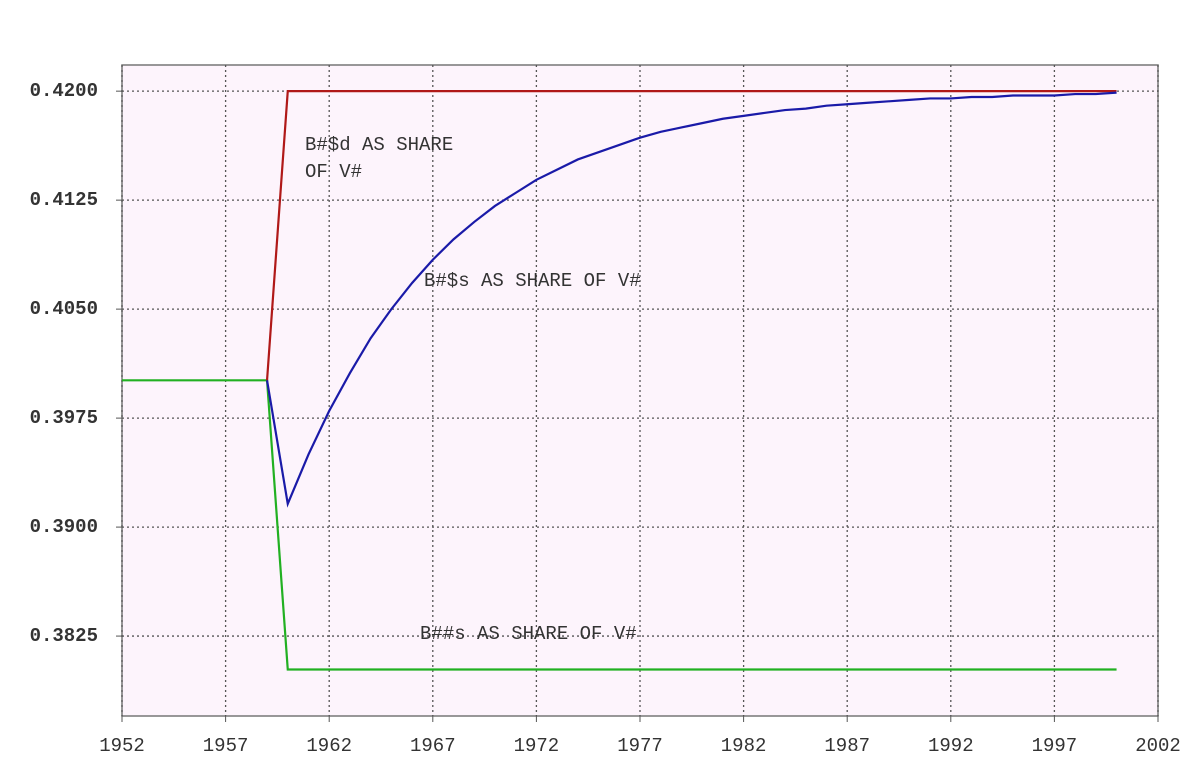 Image resolution: width=1185 pixels, height=766 pixels. I want to click on x-tick-label: 1972, so click(537, 746).